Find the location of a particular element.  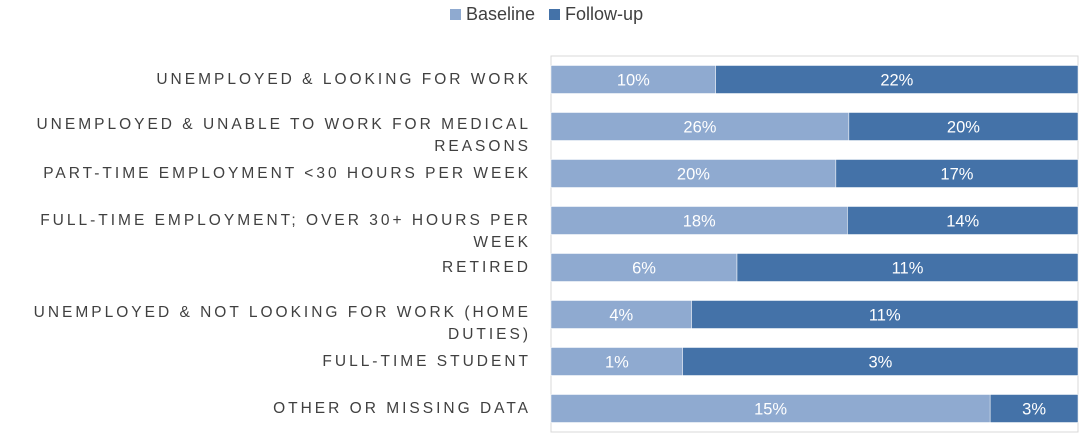

data-label-baseline-7: 15% is located at coordinates (770, 410).